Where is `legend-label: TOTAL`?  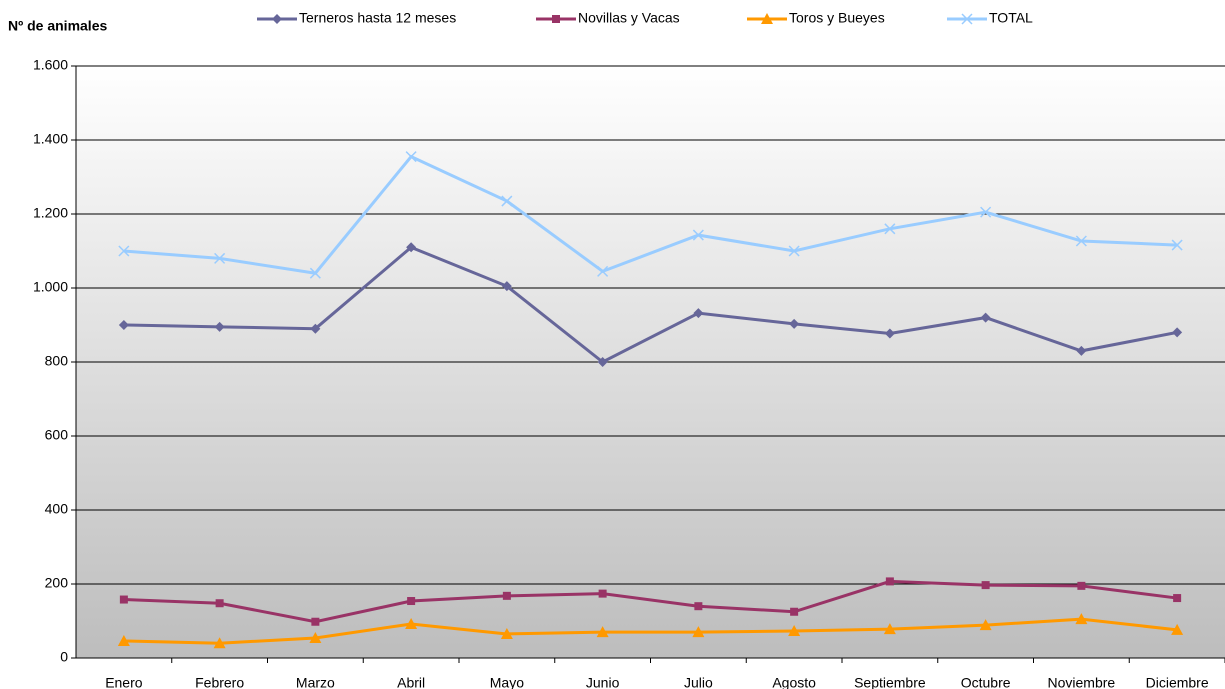
legend-label: TOTAL is located at coordinates (1011, 18).